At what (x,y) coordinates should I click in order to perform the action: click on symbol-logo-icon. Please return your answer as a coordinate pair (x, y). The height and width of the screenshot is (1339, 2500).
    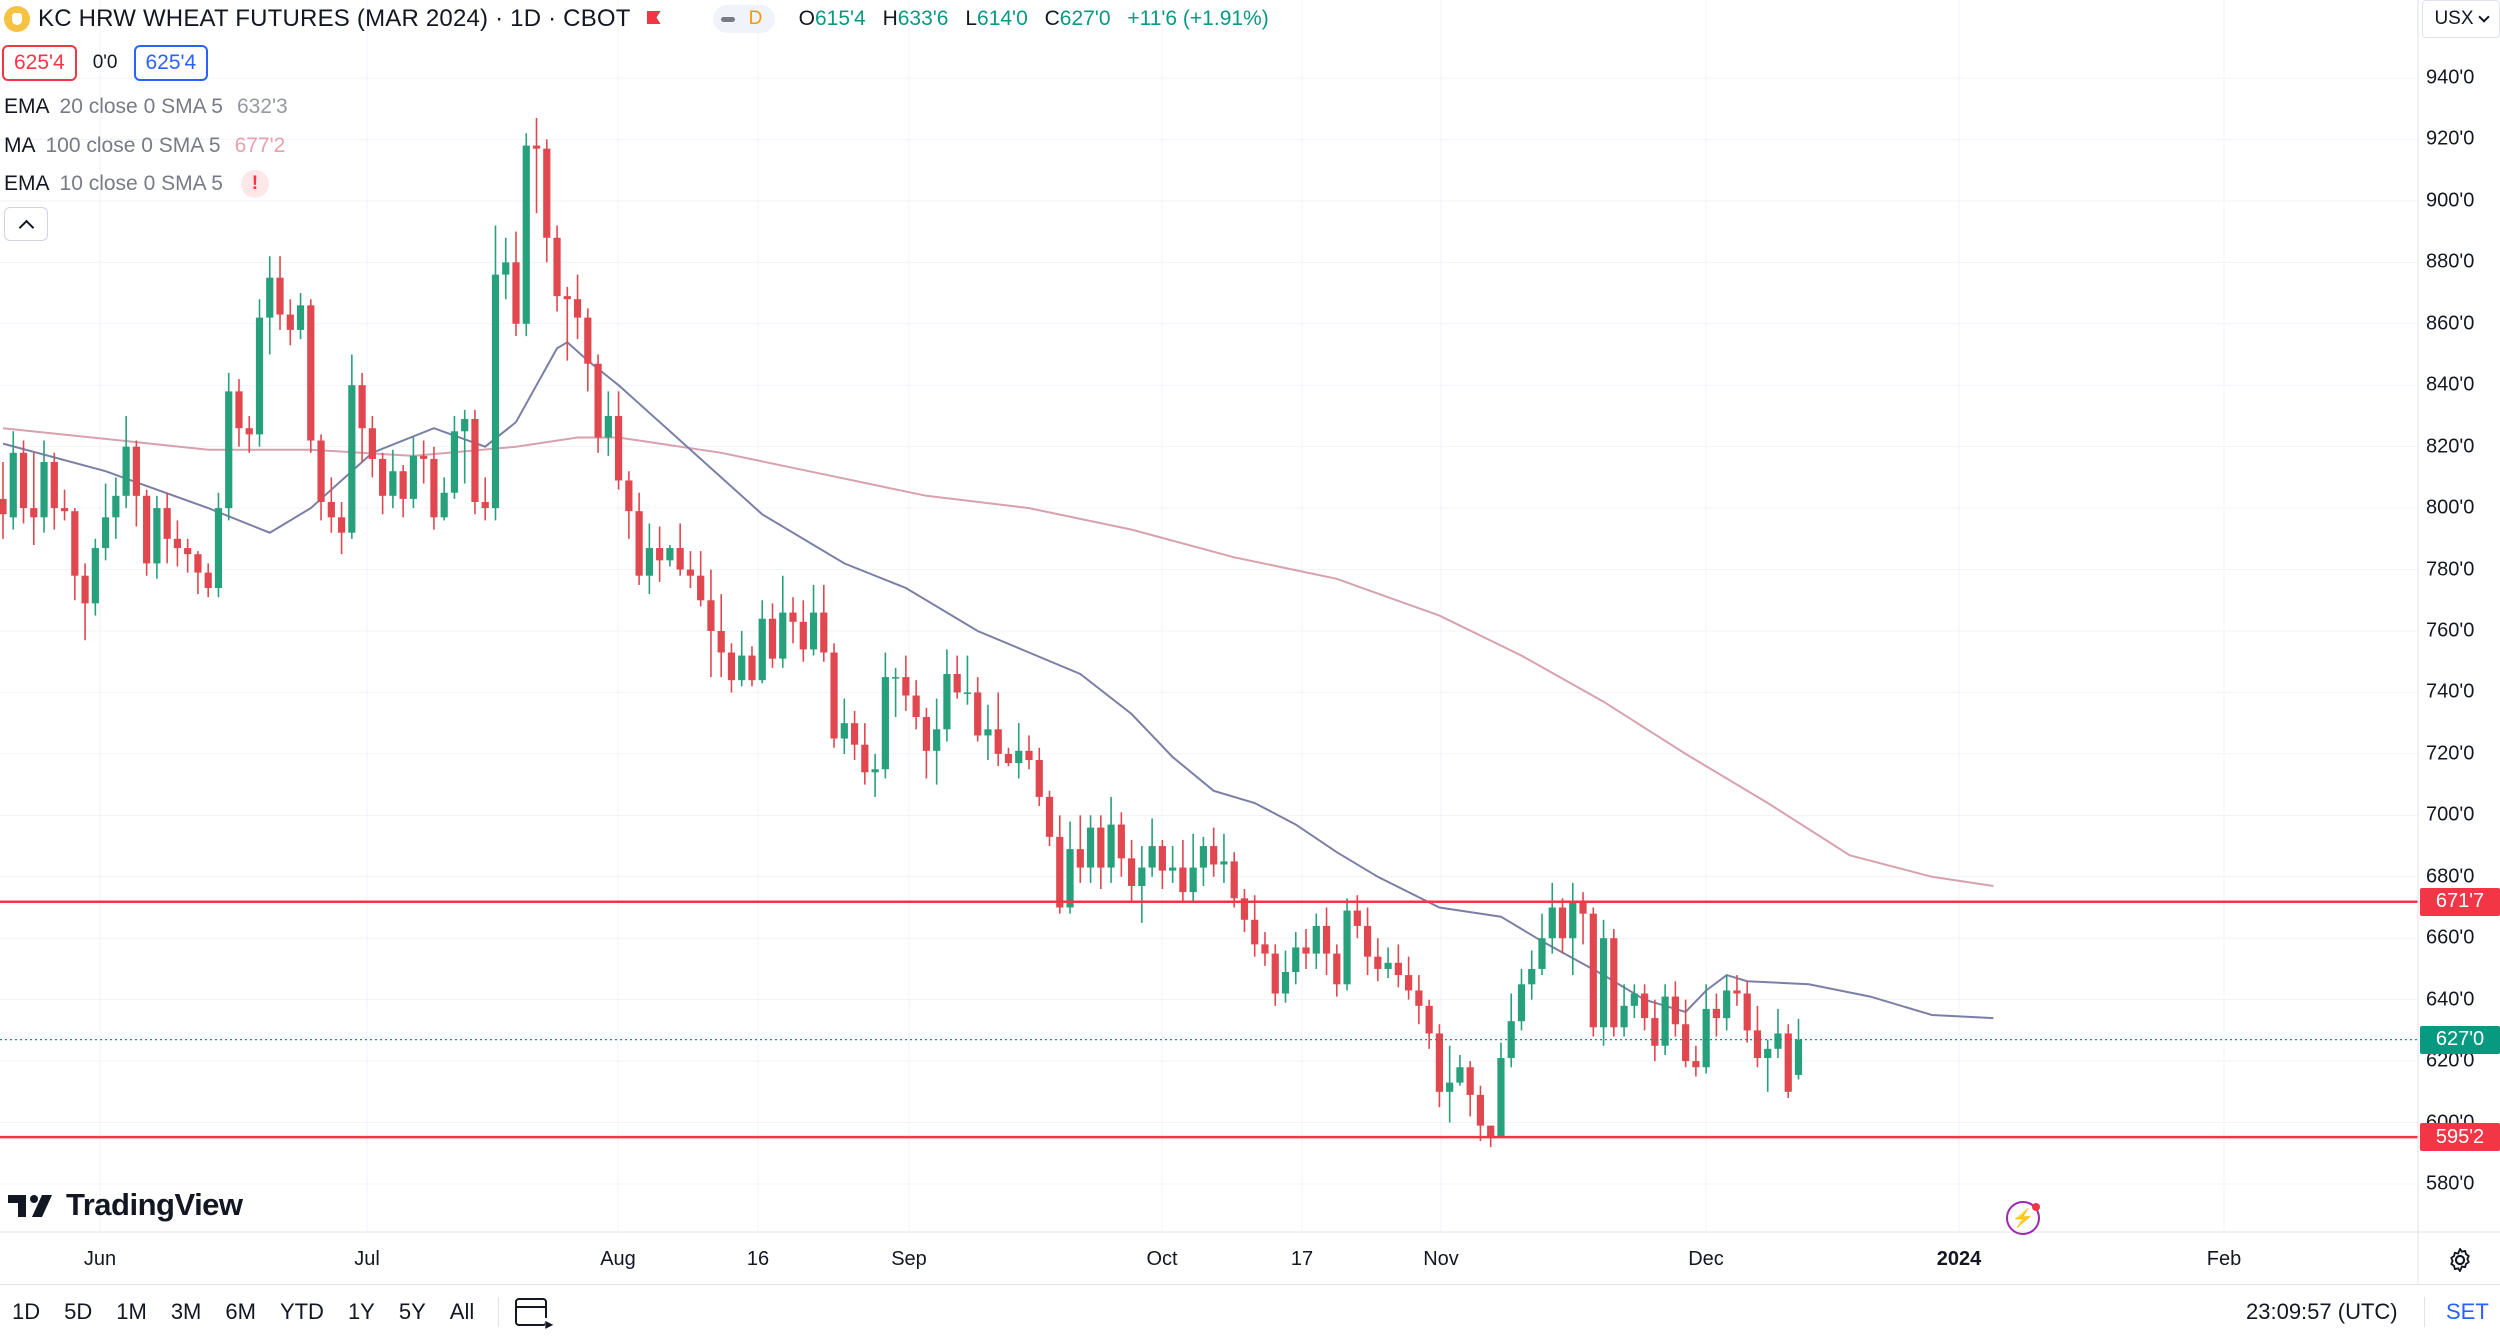
    Looking at the image, I should click on (17, 19).